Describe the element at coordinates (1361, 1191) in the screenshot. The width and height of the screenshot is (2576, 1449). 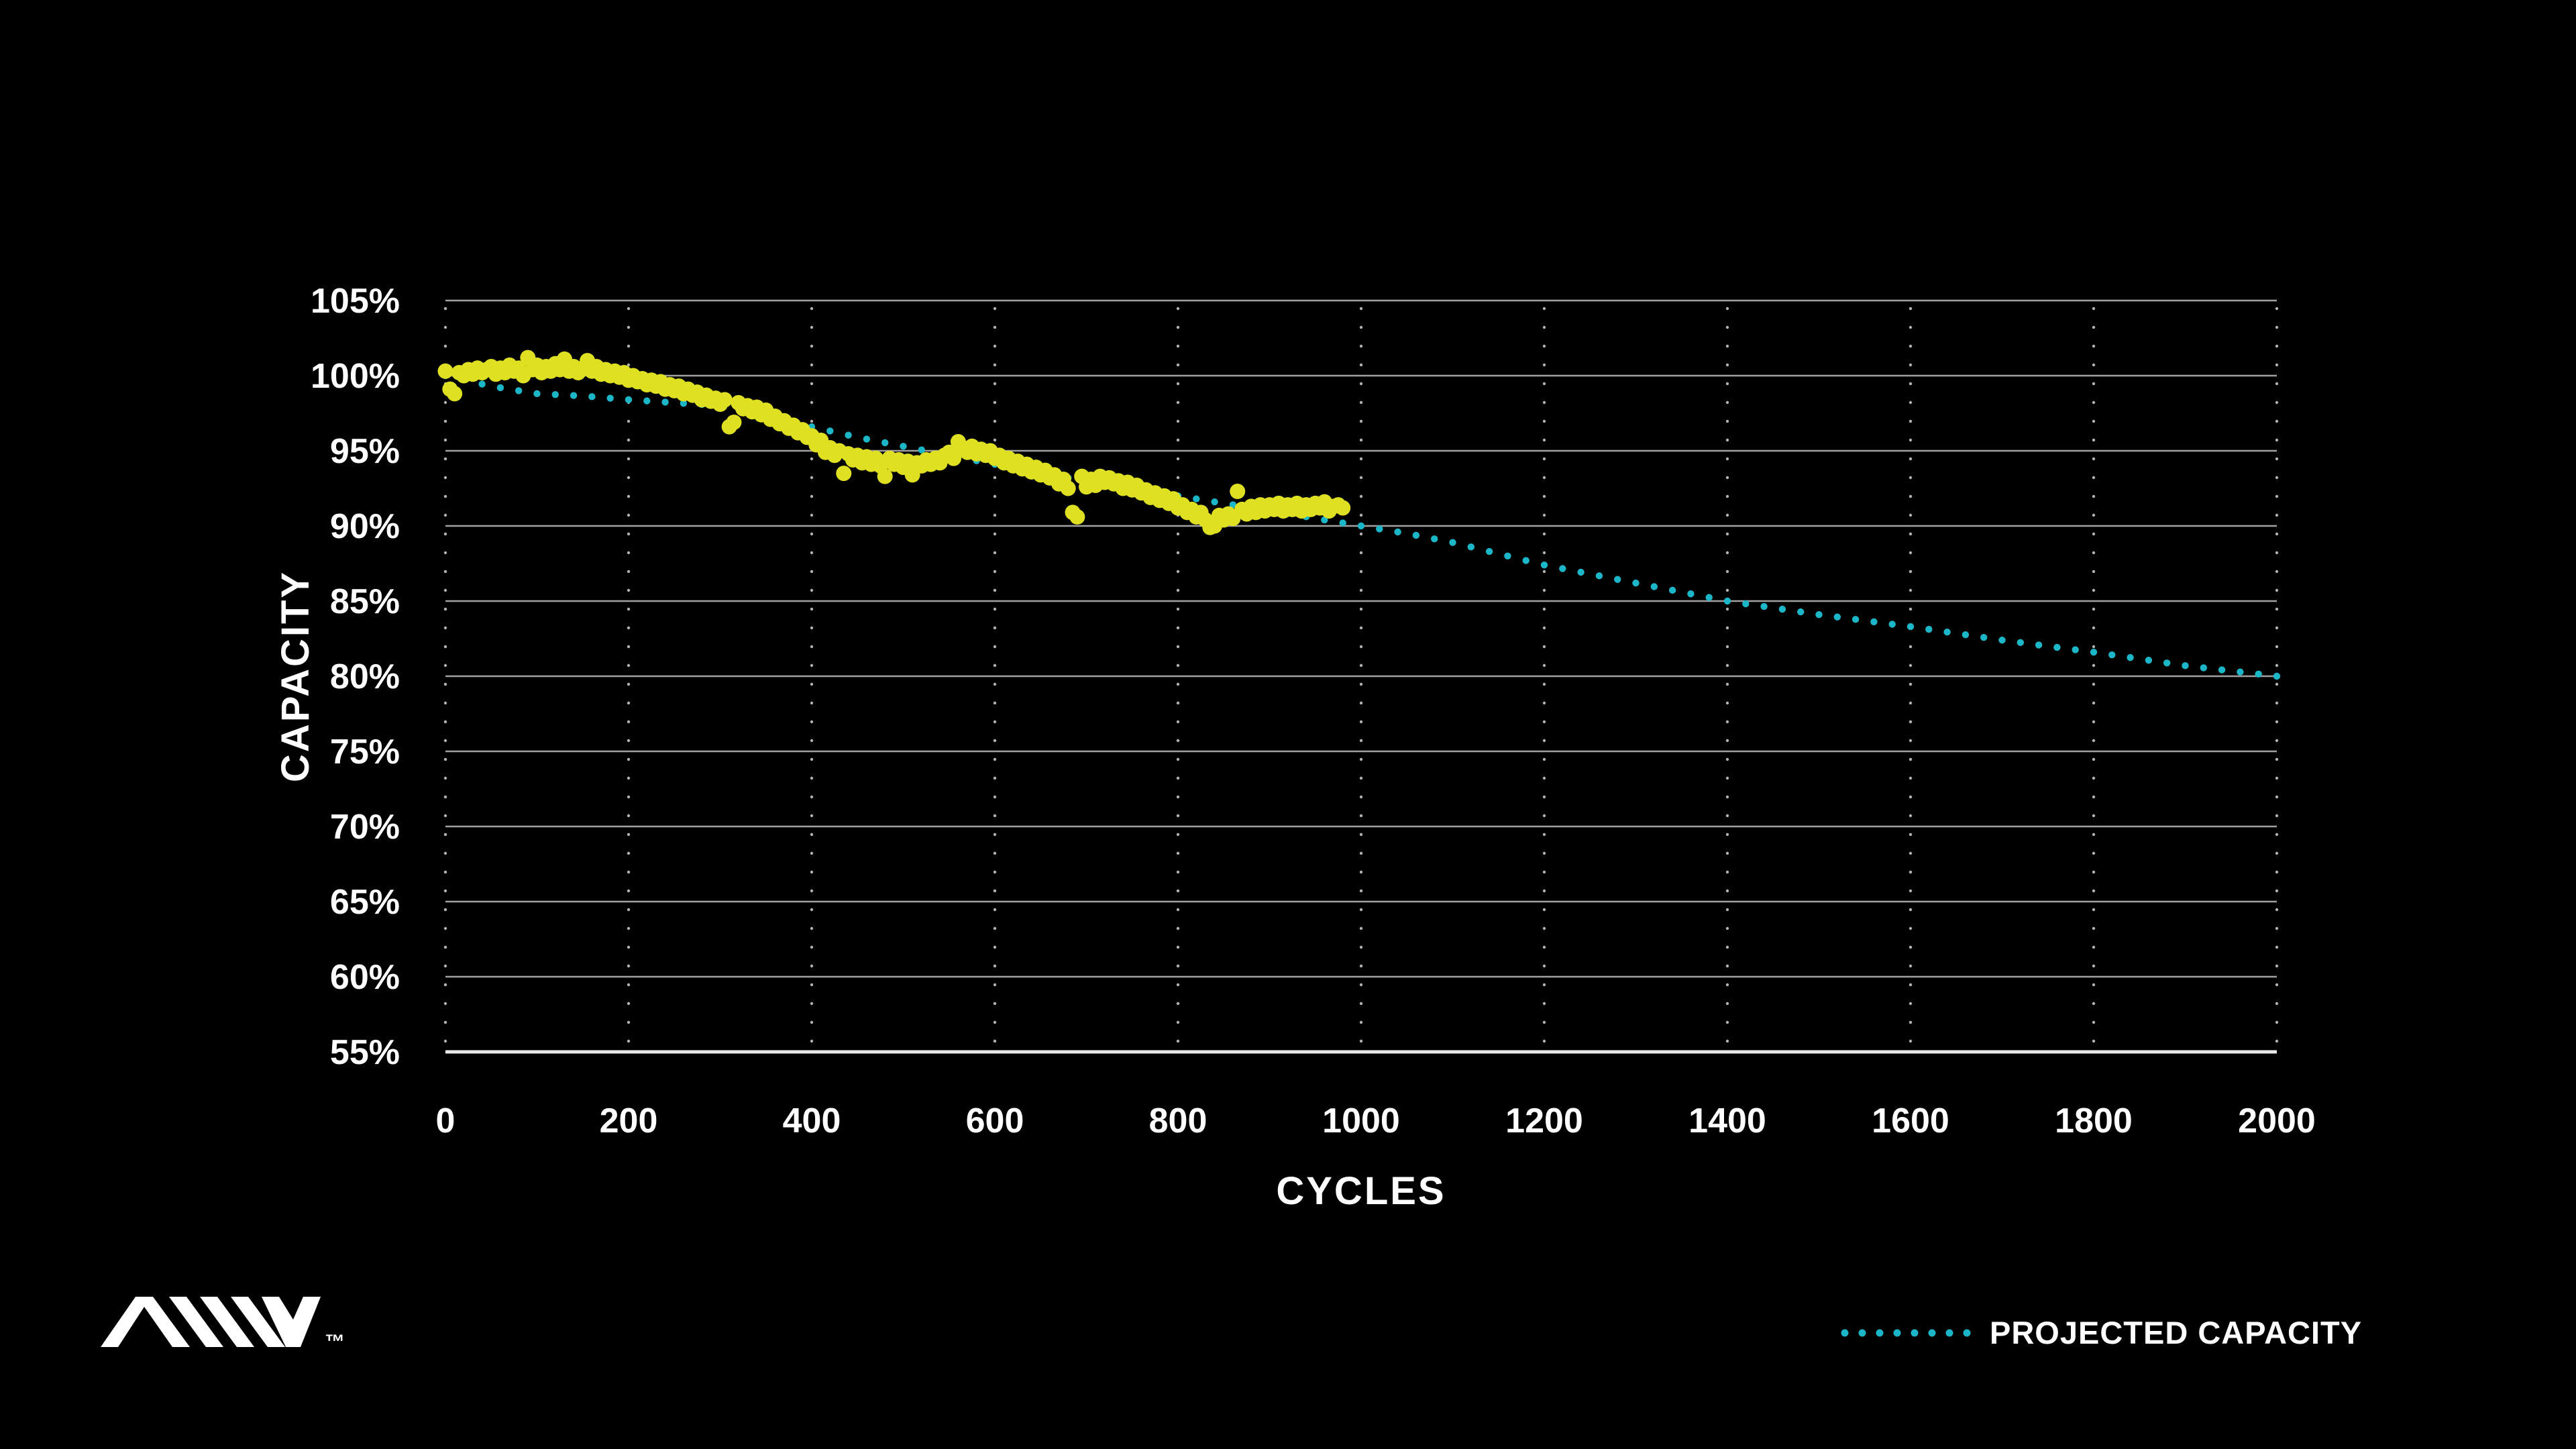
I see `x-axis-title: CYCLES` at that location.